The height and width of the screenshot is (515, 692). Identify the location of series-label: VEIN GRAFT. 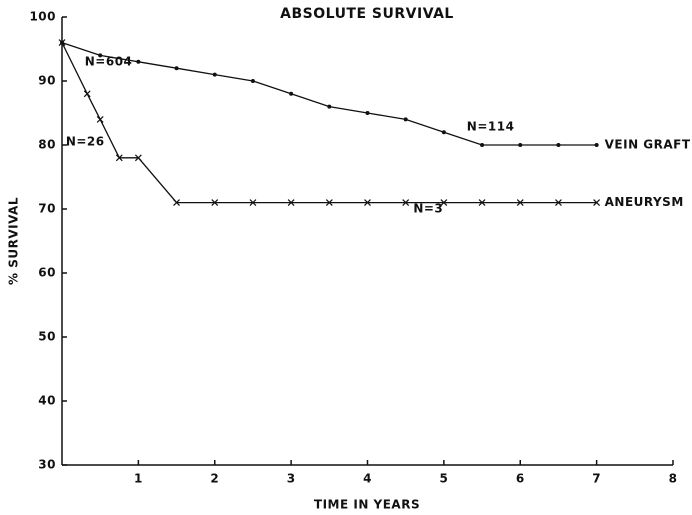
(648, 145).